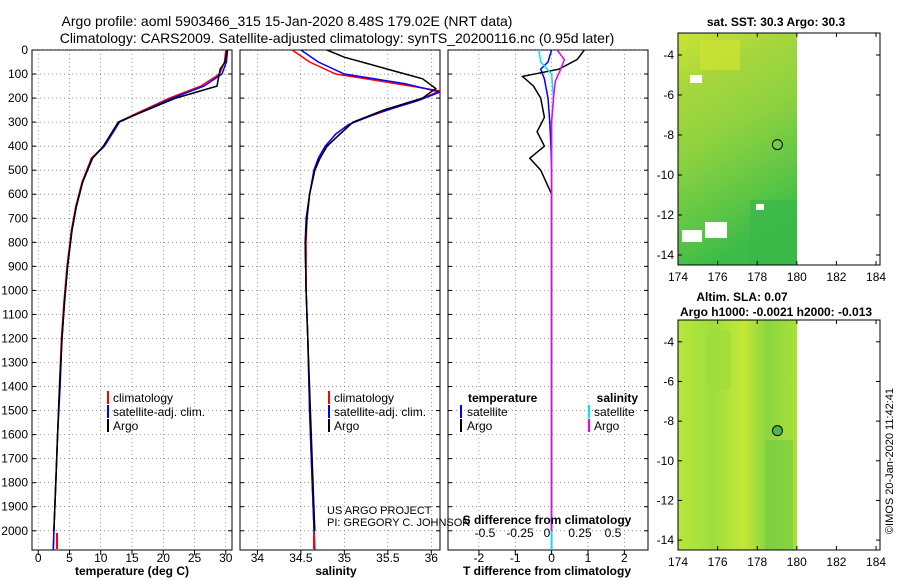 This screenshot has height=580, width=900. I want to click on t-difference-x-label: T difference from climatology, so click(547, 571).